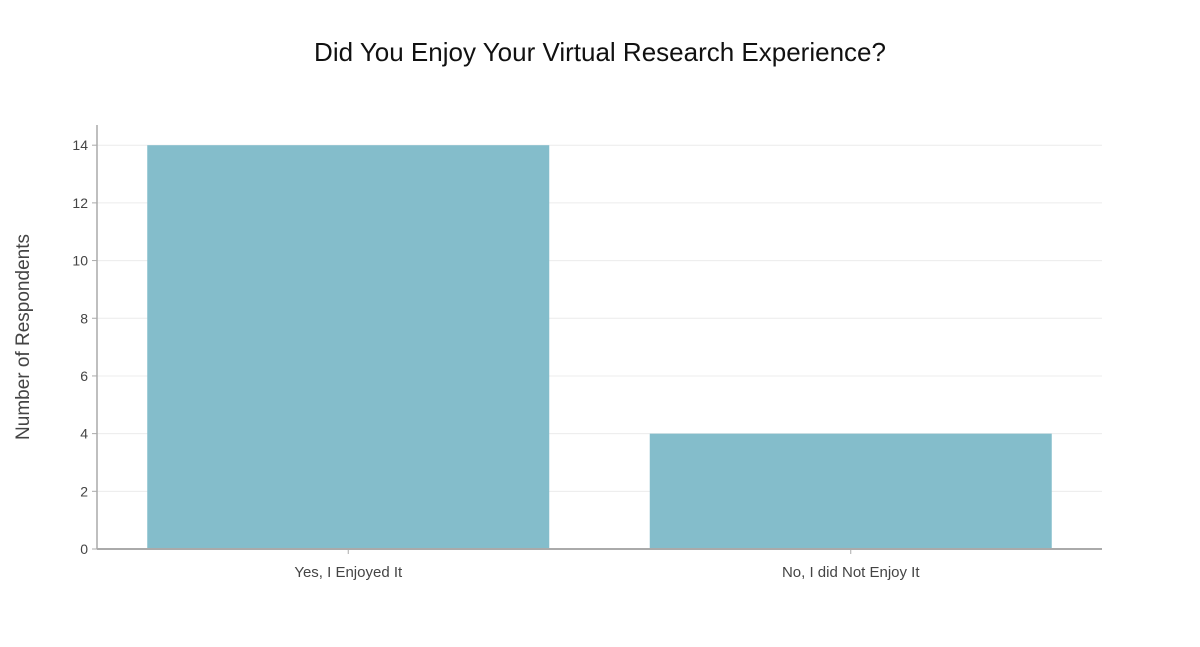 This screenshot has height=647, width=1200. Describe the element at coordinates (84, 318) in the screenshot. I see `y-tick-label: 8` at that location.